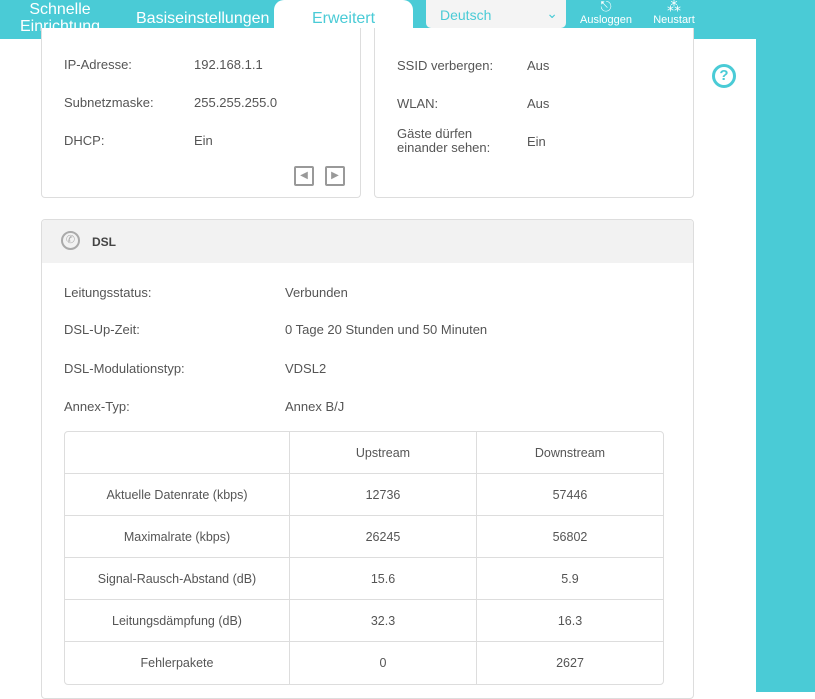  What do you see at coordinates (367, 241) in the screenshot?
I see `dsl-header: ✆ DSL` at bounding box center [367, 241].